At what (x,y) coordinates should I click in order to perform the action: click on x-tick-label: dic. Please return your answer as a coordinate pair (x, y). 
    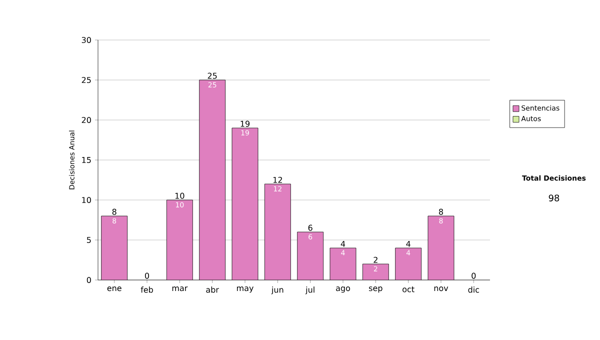
    Looking at the image, I should click on (474, 289).